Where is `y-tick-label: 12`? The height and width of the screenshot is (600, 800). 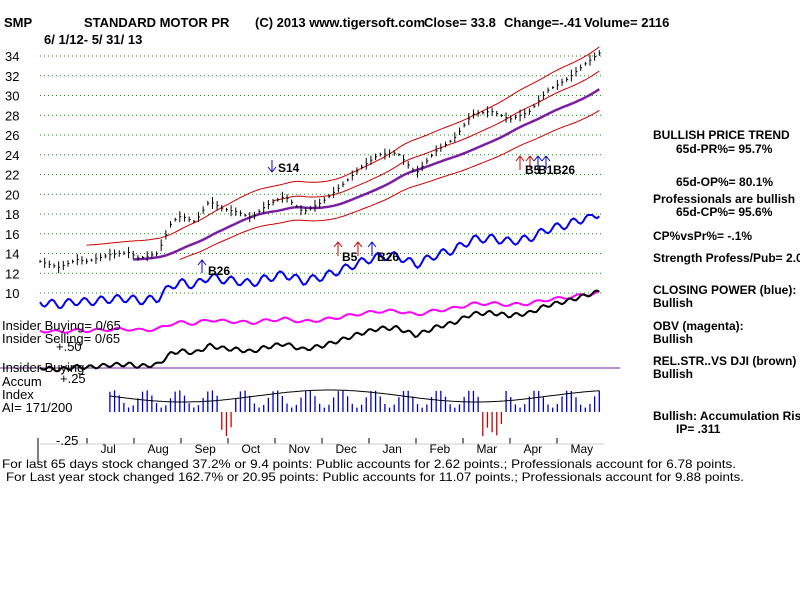 y-tick-label: 12 is located at coordinates (12, 273).